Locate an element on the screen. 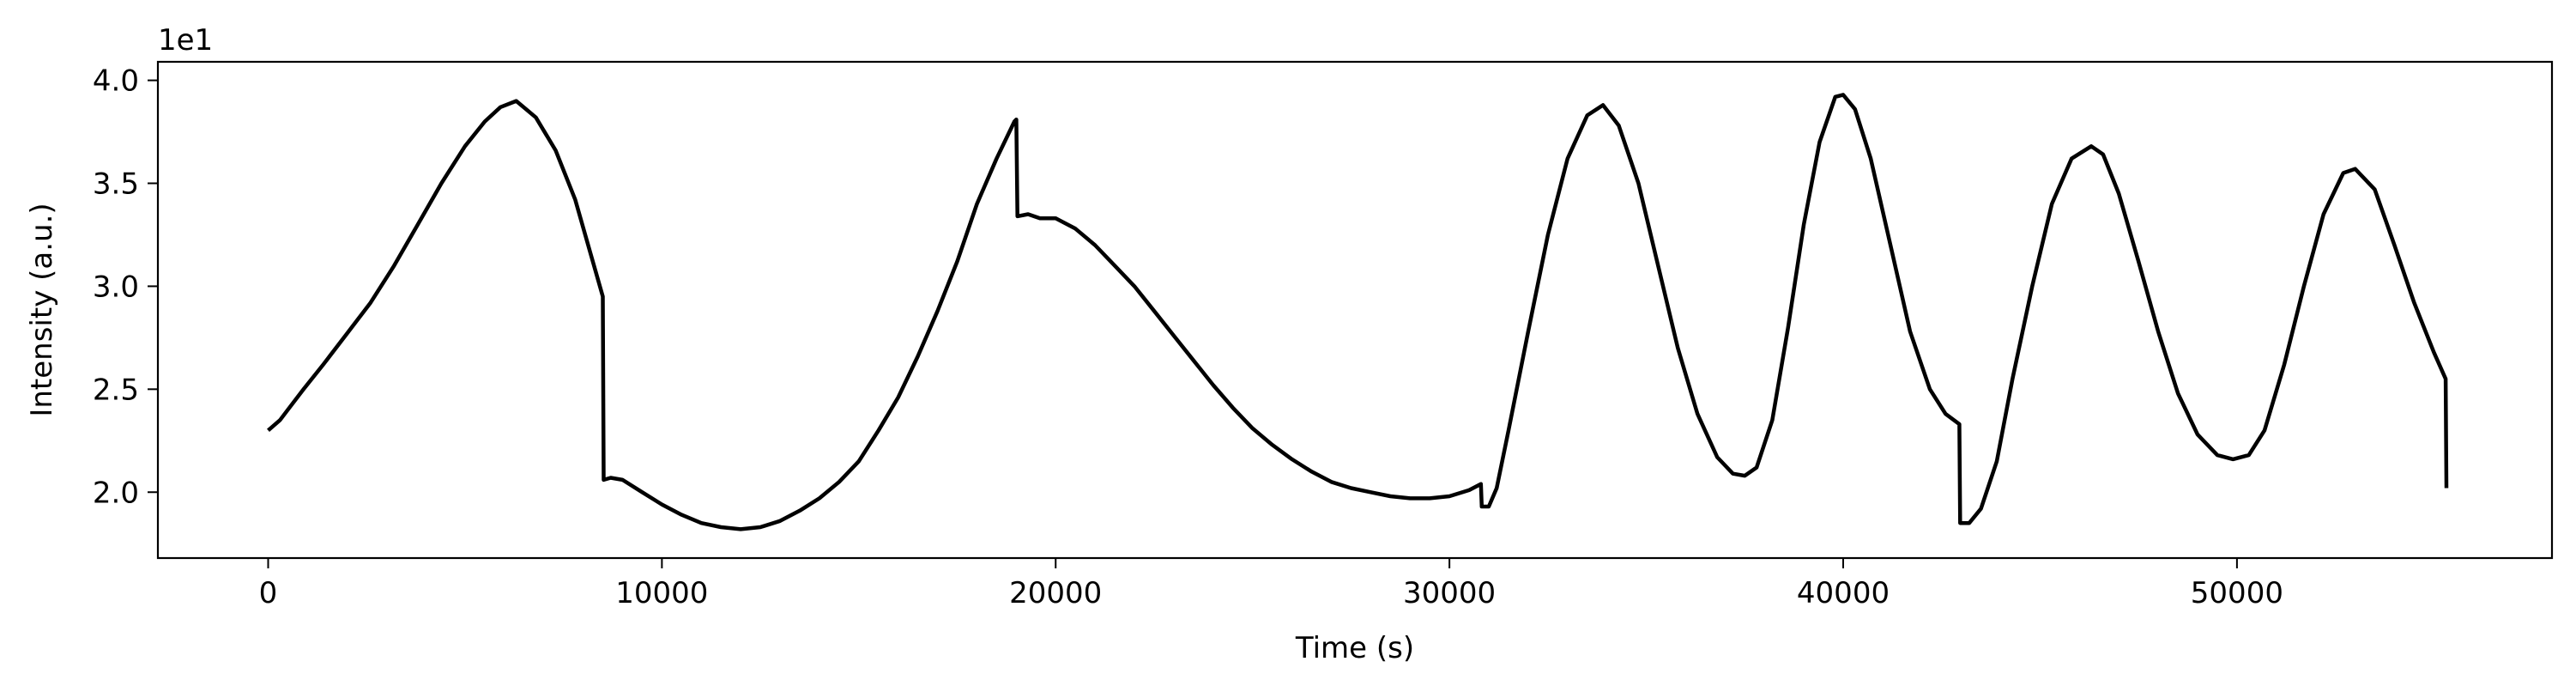 The width and height of the screenshot is (2576, 692). y-tick-label: 4.0 is located at coordinates (116, 81).